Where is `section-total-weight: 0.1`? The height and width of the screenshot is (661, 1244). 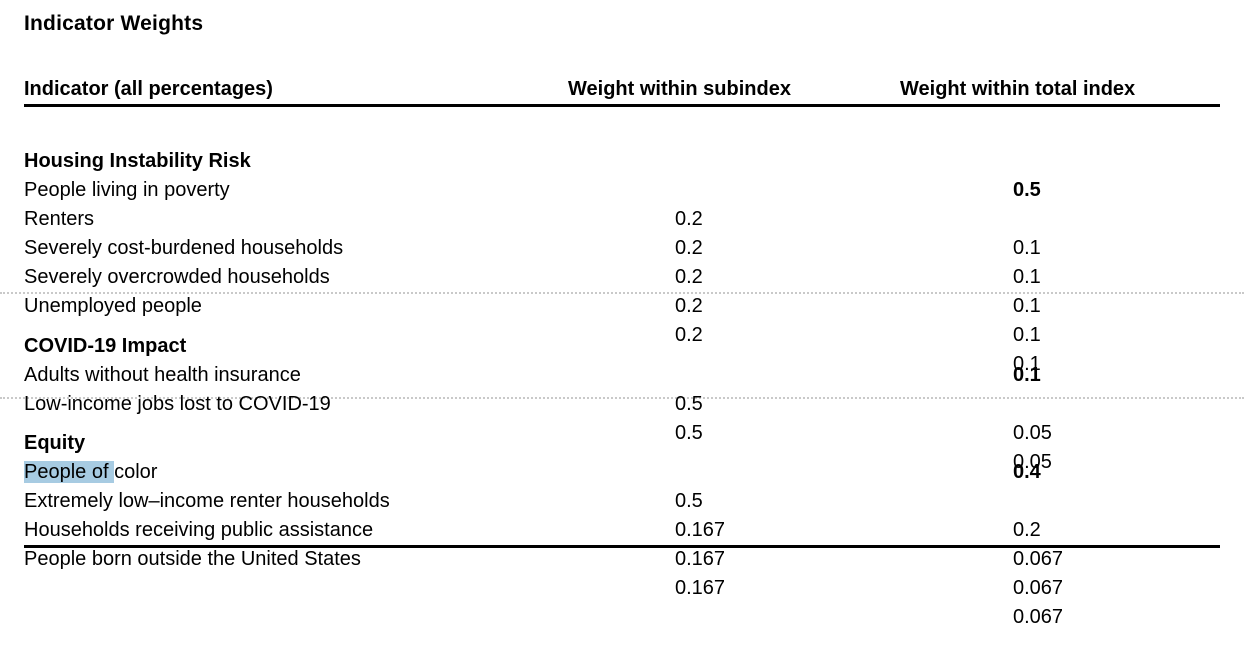 section-total-weight: 0.1 is located at coordinates (1027, 375).